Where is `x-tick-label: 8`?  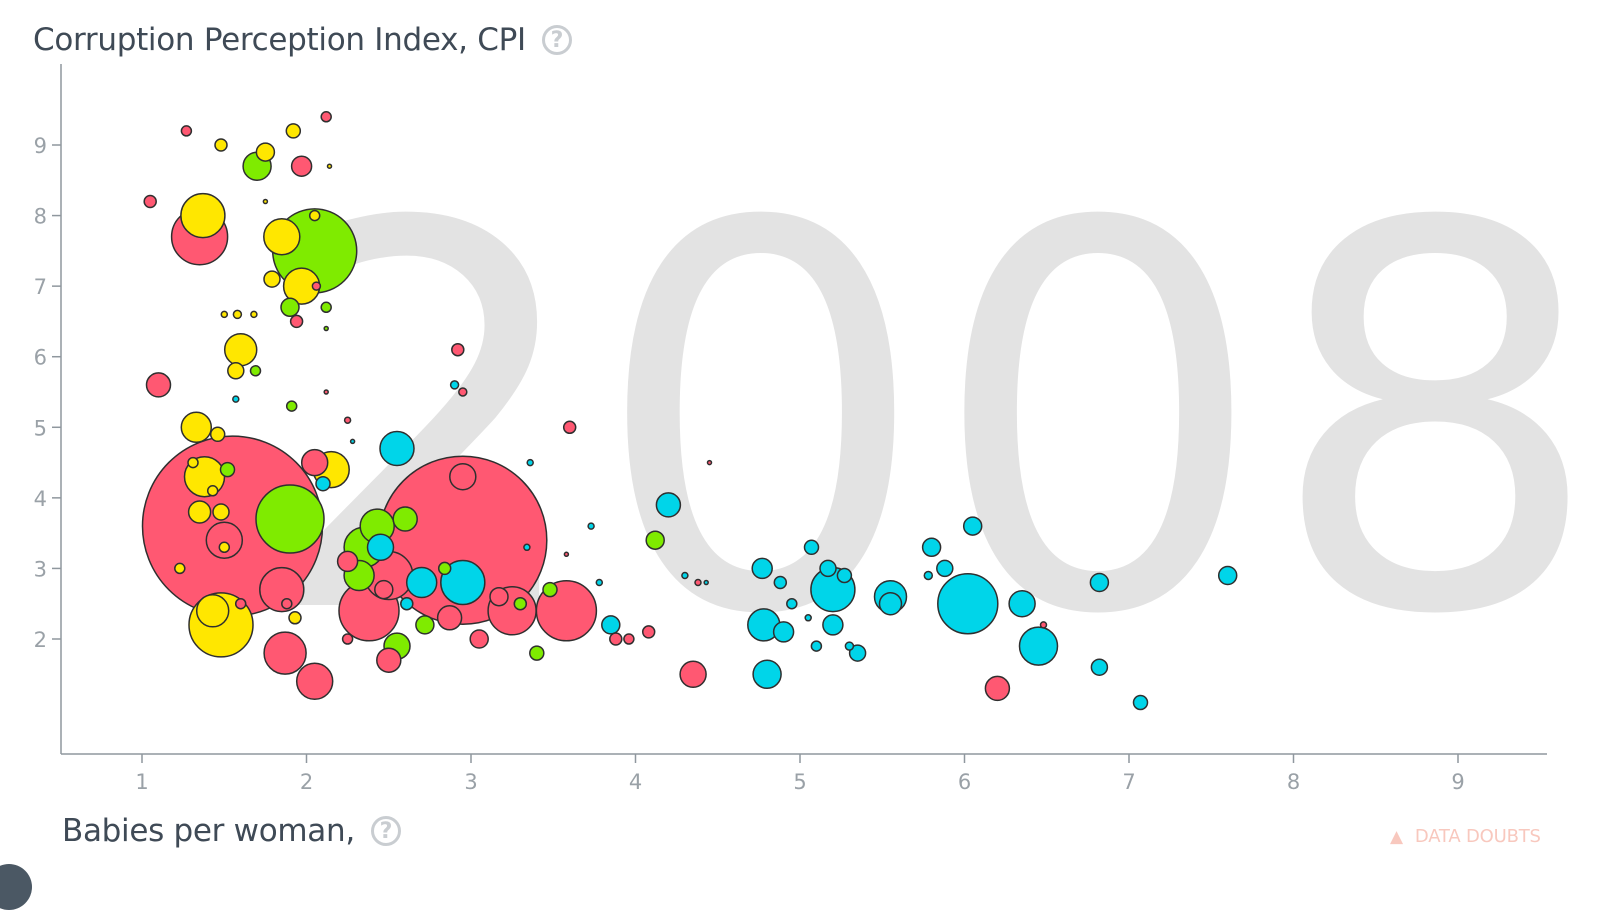 x-tick-label: 8 is located at coordinates (1293, 782).